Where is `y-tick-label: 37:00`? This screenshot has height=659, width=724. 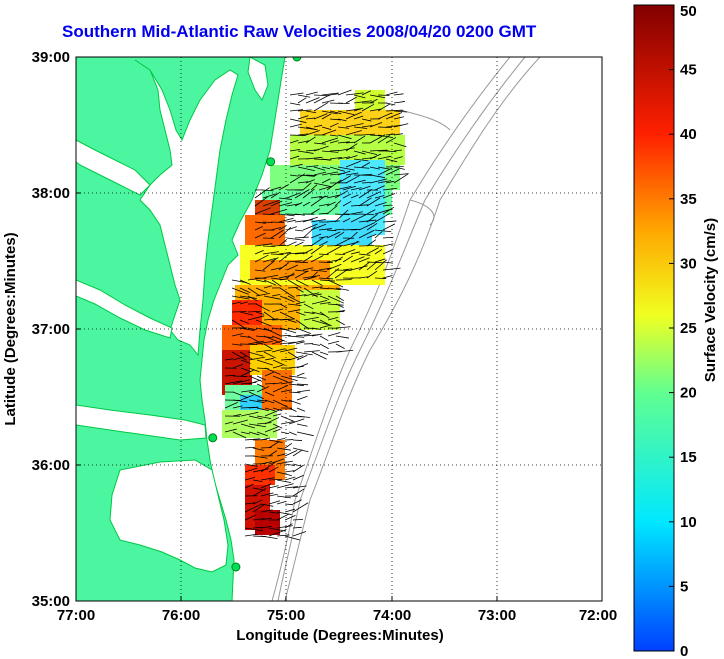
y-tick-label: 37:00 is located at coordinates (51, 329).